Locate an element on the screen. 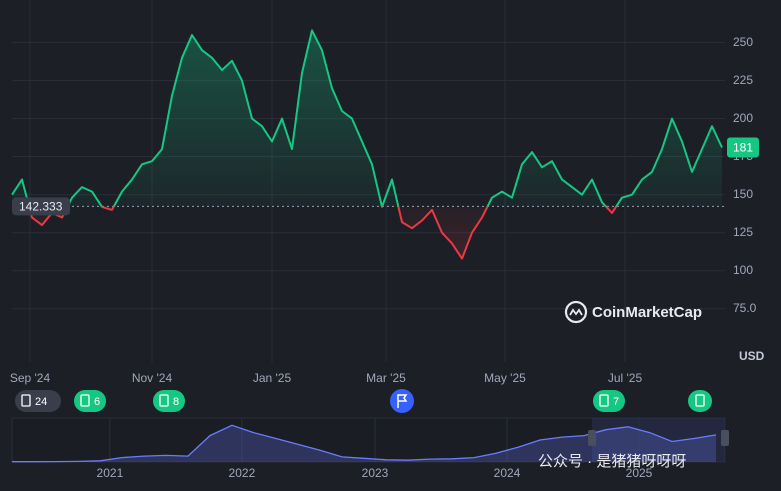 The height and width of the screenshot is (491, 781). event-count: 6 is located at coordinates (97, 402).